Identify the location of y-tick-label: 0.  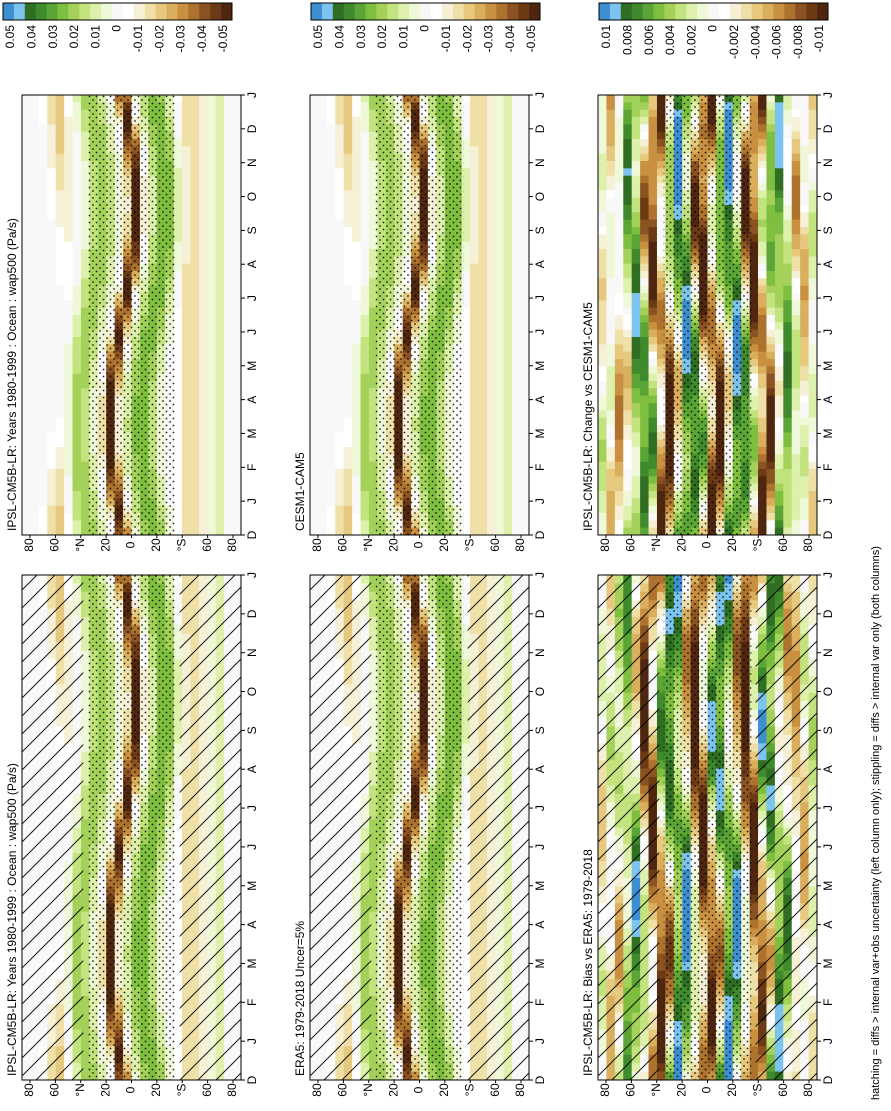
(131, 544).